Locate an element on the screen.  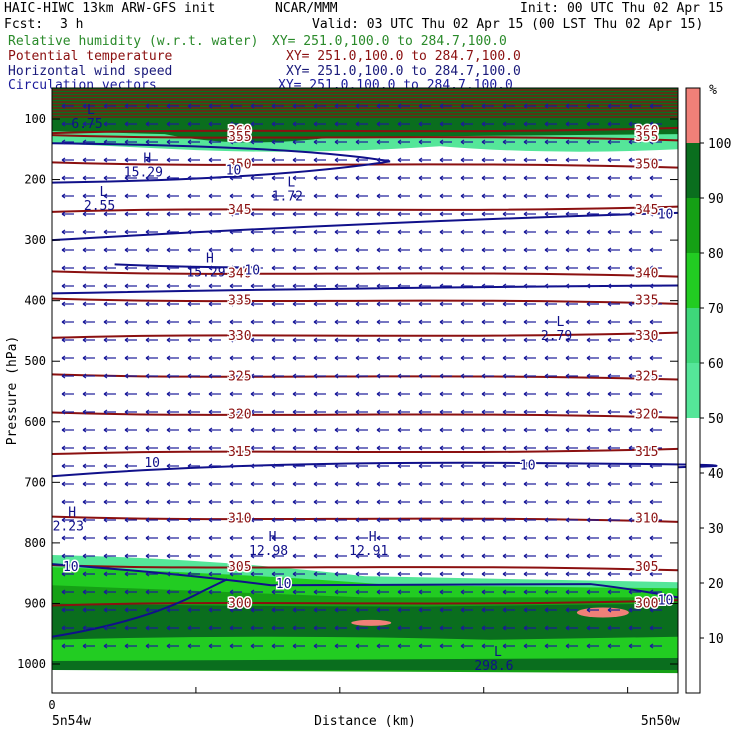
theta-label: 320 is located at coordinates (239, 415).